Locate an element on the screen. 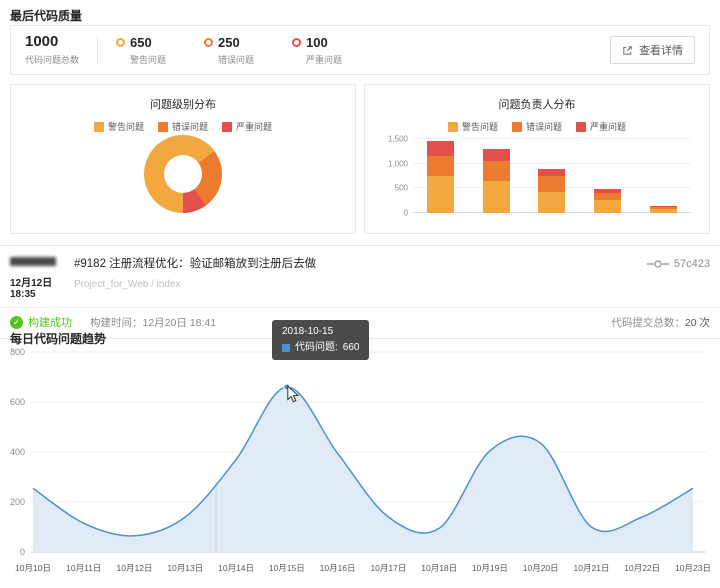 The image size is (720, 588). stat-error-value: 250 is located at coordinates (229, 42).